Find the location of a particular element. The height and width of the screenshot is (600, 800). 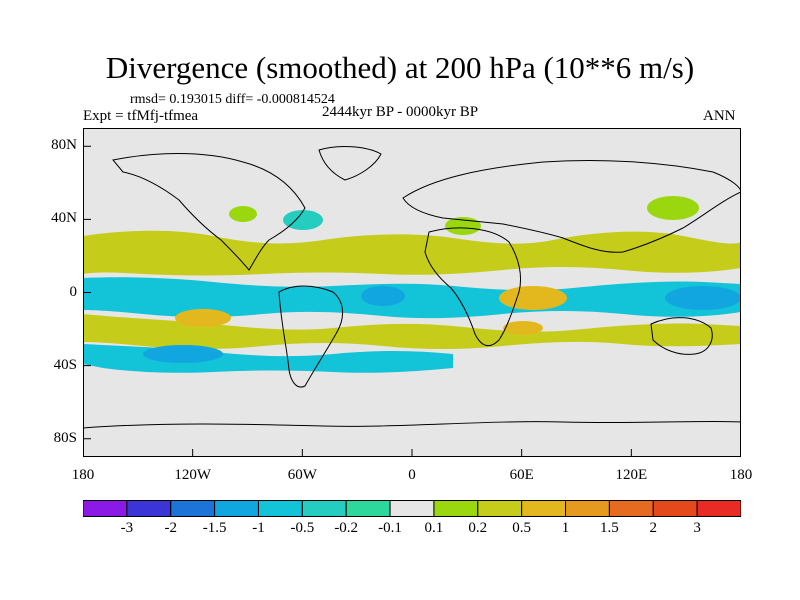

colorbar is located at coordinates (412, 508).